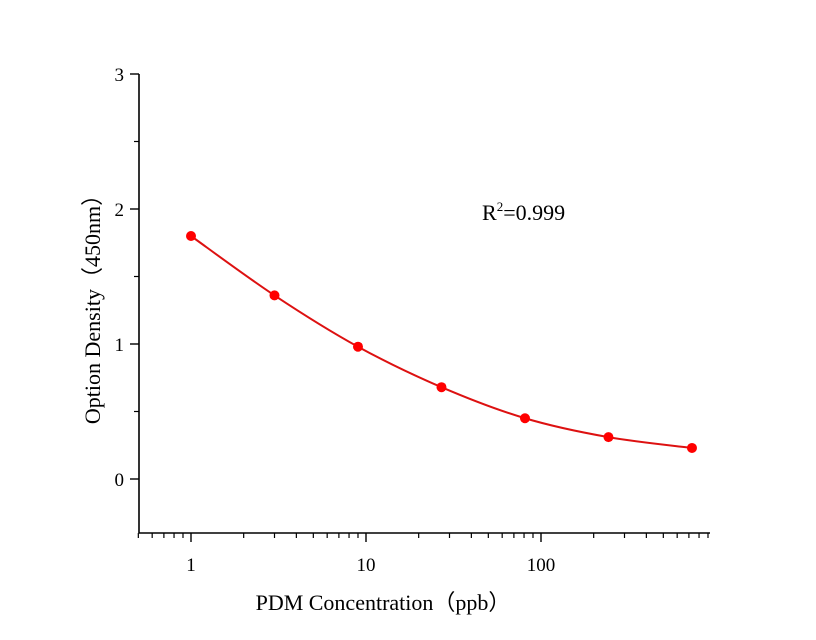  What do you see at coordinates (191, 565) in the screenshot?
I see `x-tick-label: 1` at bounding box center [191, 565].